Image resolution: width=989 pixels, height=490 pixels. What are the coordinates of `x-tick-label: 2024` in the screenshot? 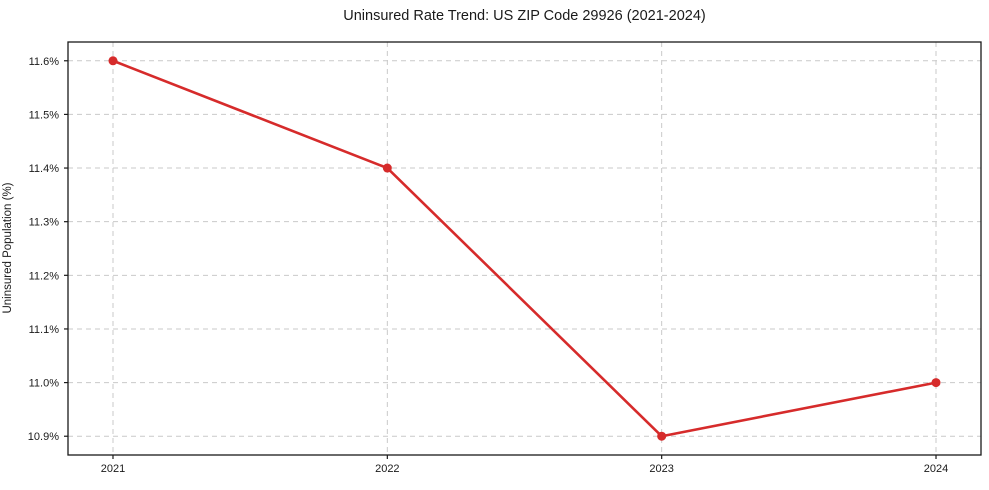 It's located at (936, 469).